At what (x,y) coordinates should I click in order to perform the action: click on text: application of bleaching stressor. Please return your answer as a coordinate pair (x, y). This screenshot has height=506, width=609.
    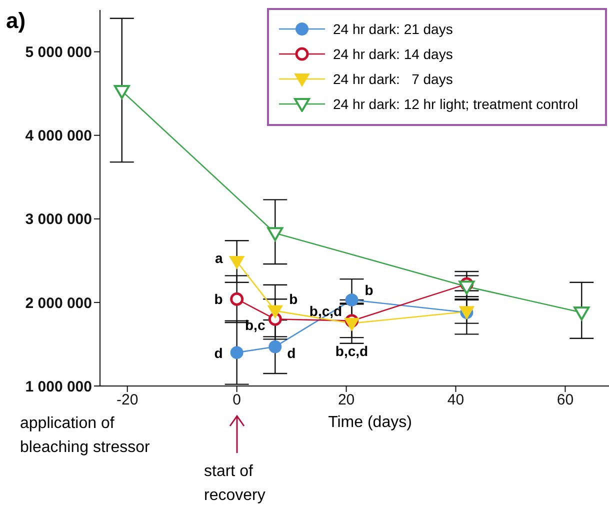
    Looking at the image, I should click on (85, 436).